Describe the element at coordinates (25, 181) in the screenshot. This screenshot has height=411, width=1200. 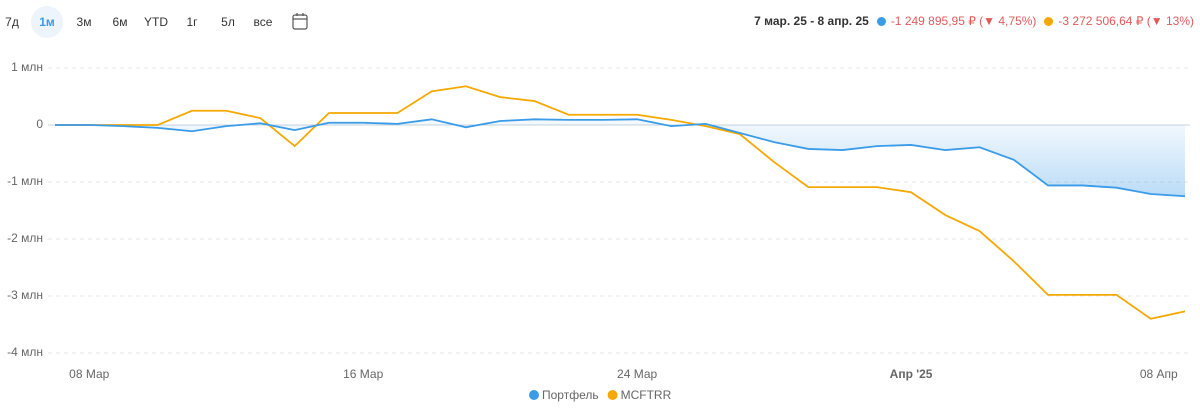
I see `y-tick-label: -1 млн` at that location.